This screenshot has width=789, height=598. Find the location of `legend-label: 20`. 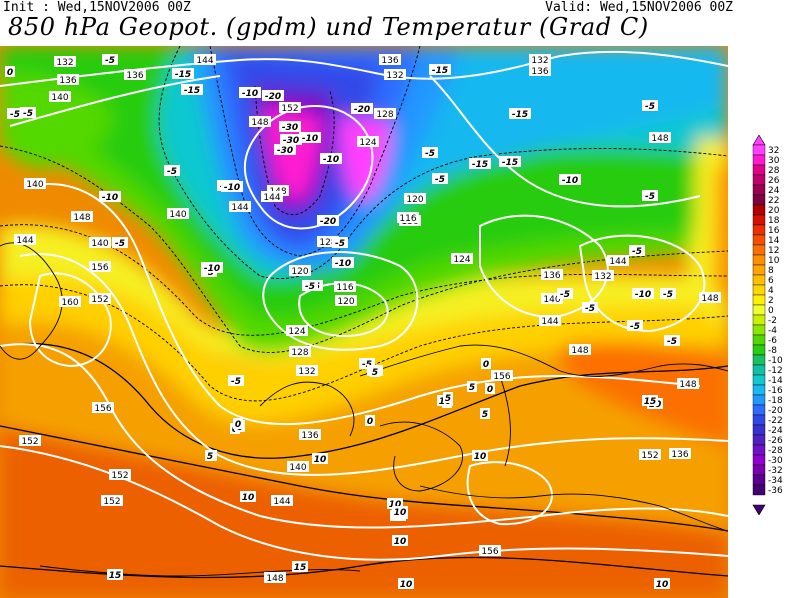

legend-label: 20 is located at coordinates (774, 211).